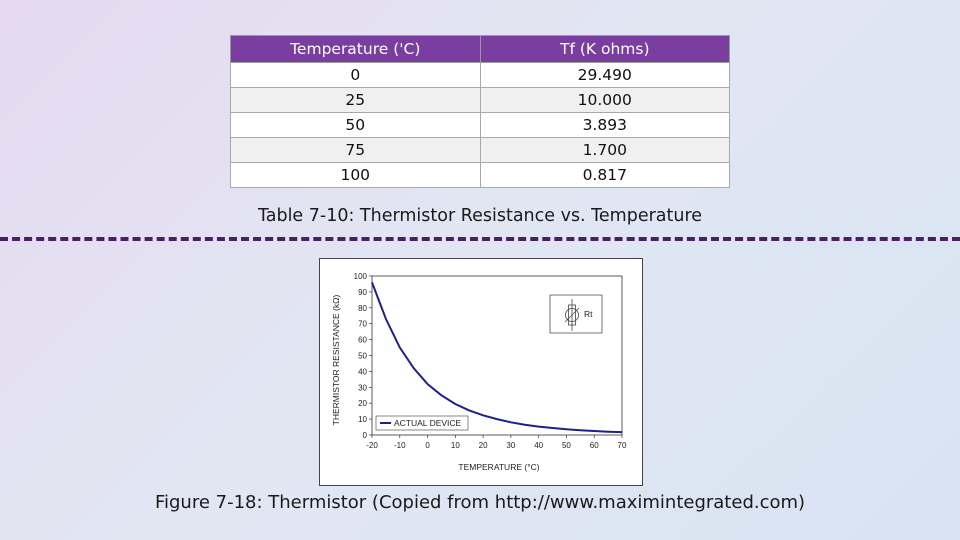 This screenshot has width=960, height=540. I want to click on legend: ACTUAL DEVICE, so click(422, 423).